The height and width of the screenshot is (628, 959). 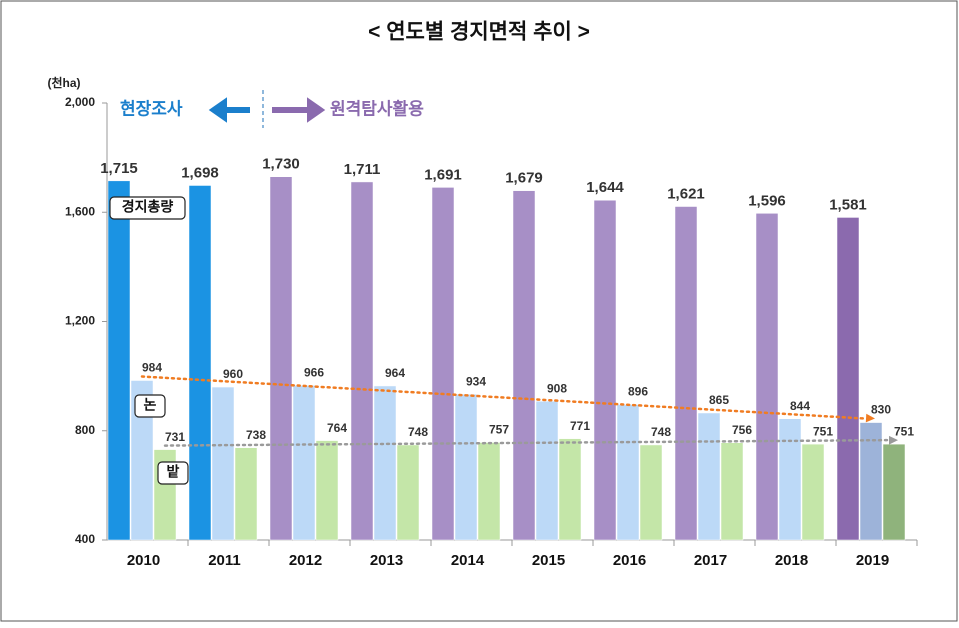 What do you see at coordinates (605, 187) in the screenshot?
I see `value-label: 1,644` at bounding box center [605, 187].